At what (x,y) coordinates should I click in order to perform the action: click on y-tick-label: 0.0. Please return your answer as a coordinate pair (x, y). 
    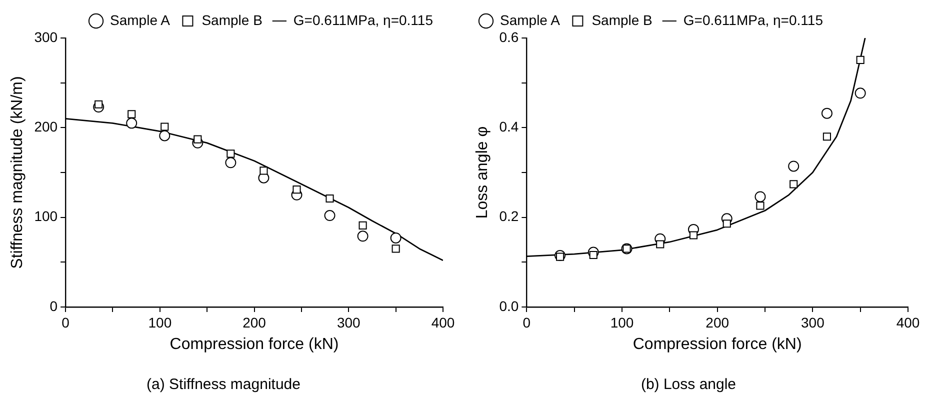
    Looking at the image, I should click on (509, 306).